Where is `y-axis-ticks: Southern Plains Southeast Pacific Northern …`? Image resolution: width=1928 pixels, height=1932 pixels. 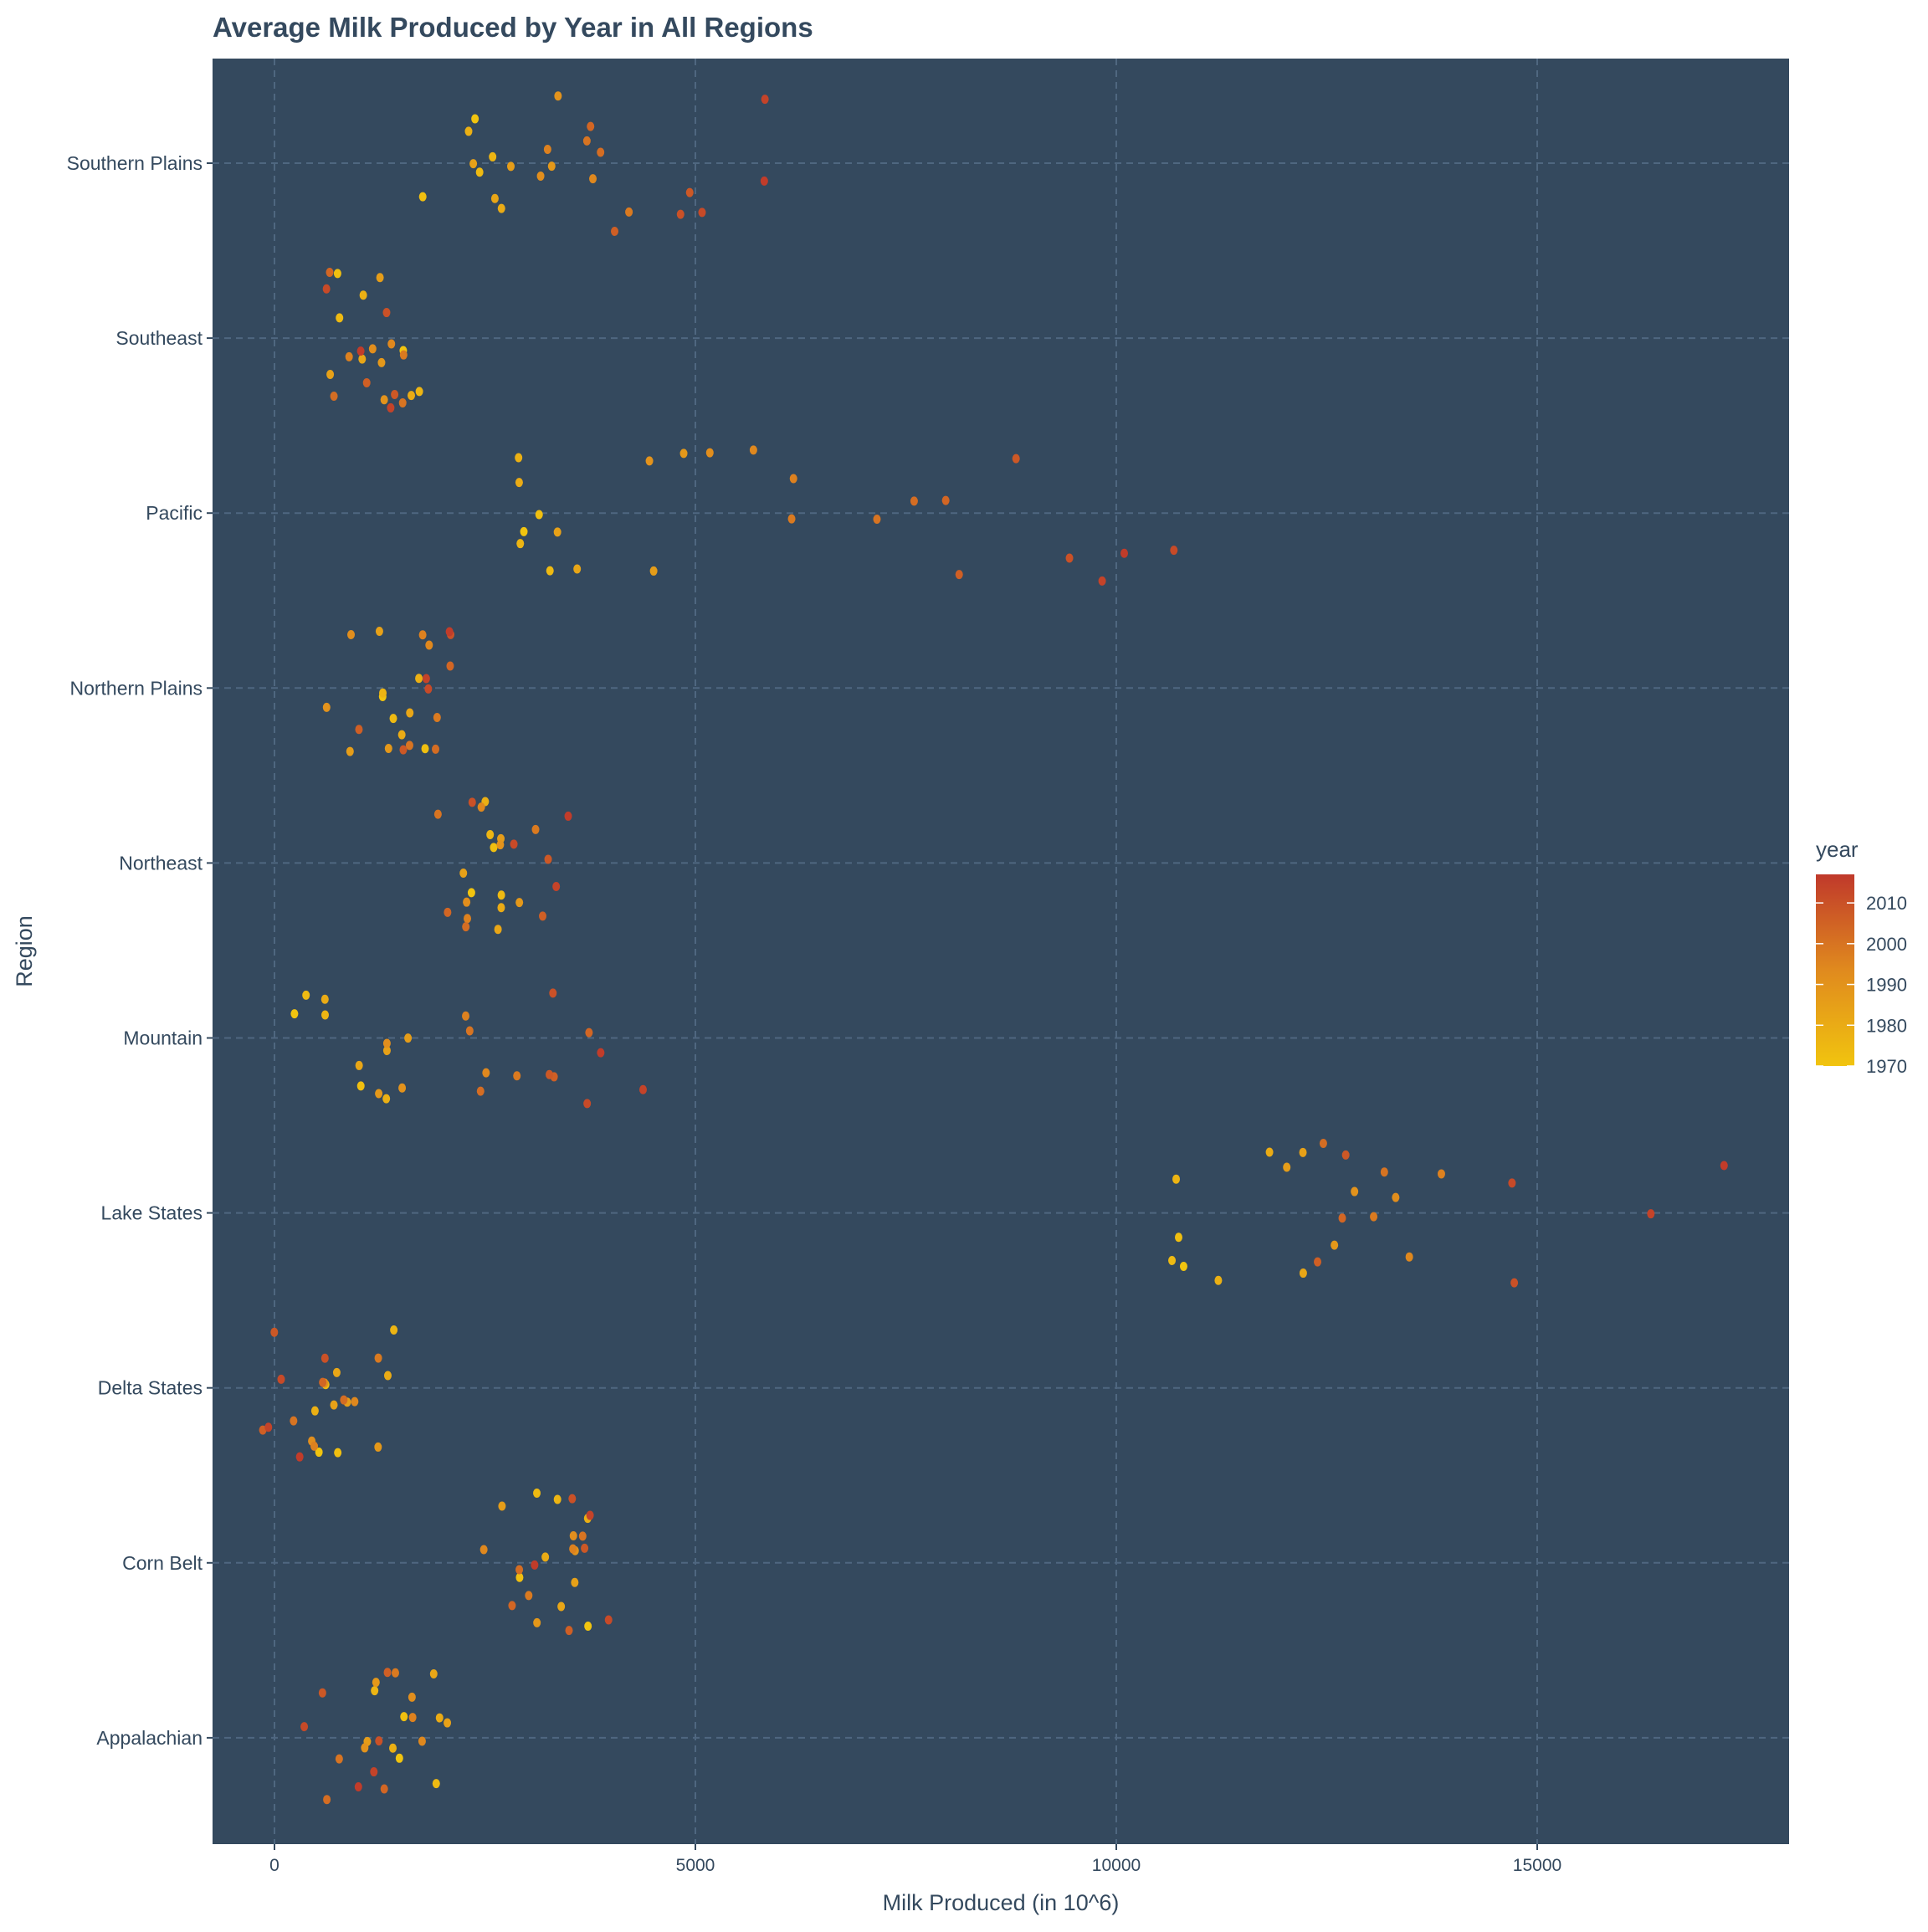
y-axis-ticks: Southern Plains Southeast Pacific Northern … is located at coordinates (140, 950).